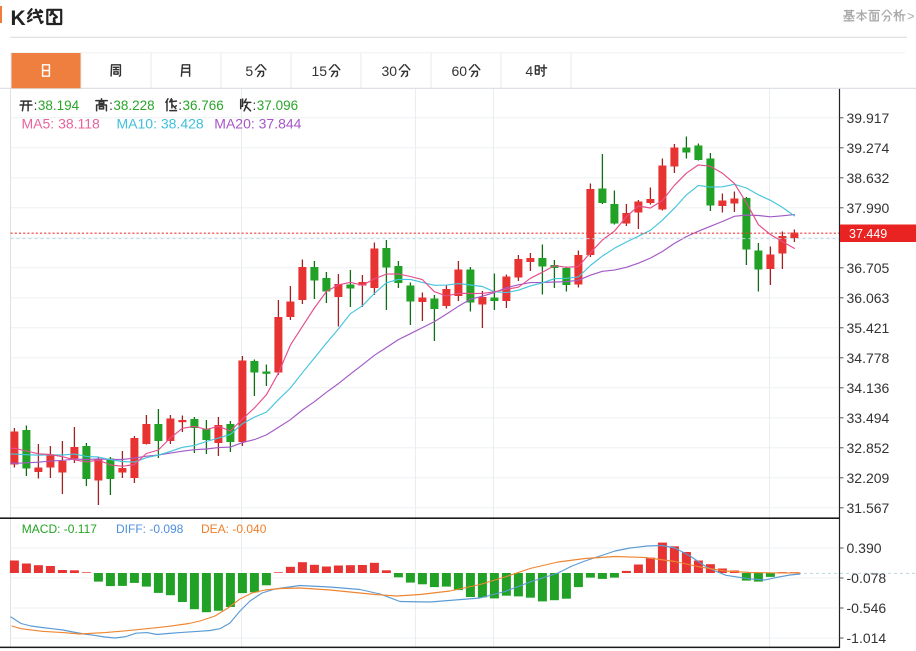 The height and width of the screenshot is (651, 916). I want to click on svg-text: 30, so click(389, 71).